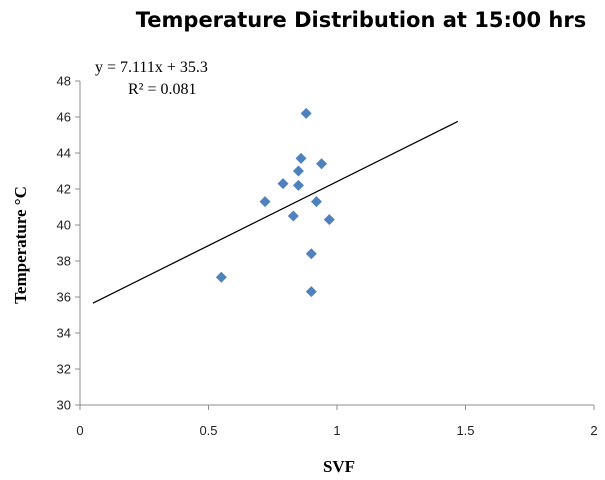 The image size is (605, 480). I want to click on x-tick-label: 0.5, so click(208, 430).